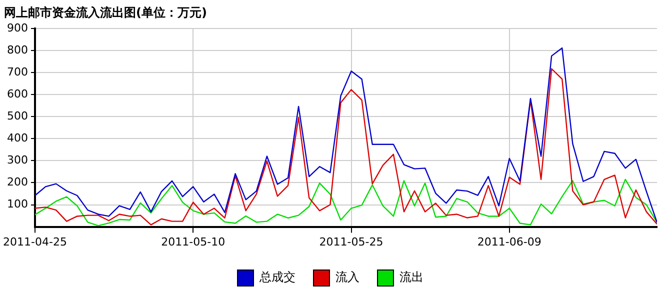 This screenshot has width=663, height=296. Describe the element at coordinates (105, 12) in the screenshot. I see `chart-title: 网上邮市资金流入流出图(单位：万元)` at that location.